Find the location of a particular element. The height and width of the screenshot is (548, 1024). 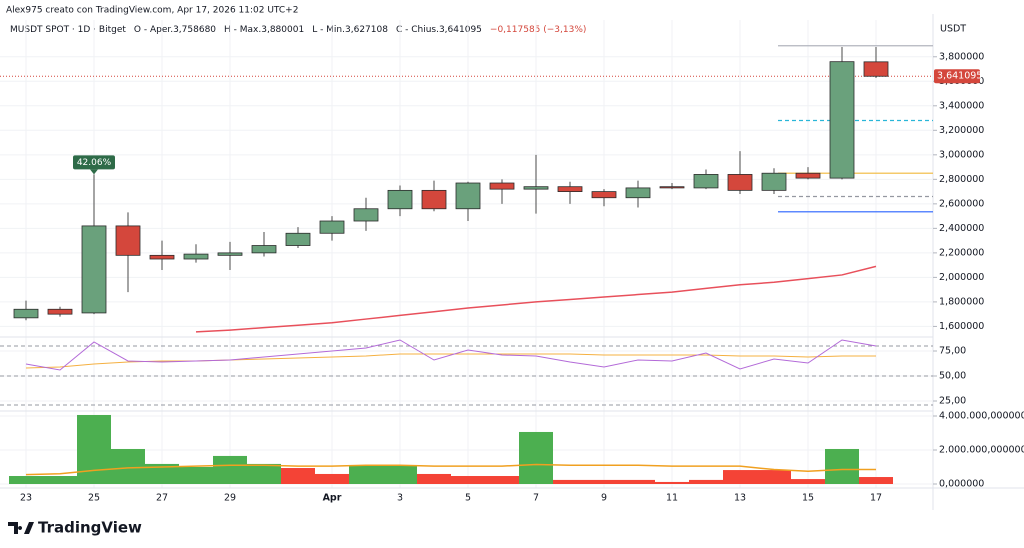

symbol: MUSDT SPOT · 1D · Bitget is located at coordinates (68, 30).